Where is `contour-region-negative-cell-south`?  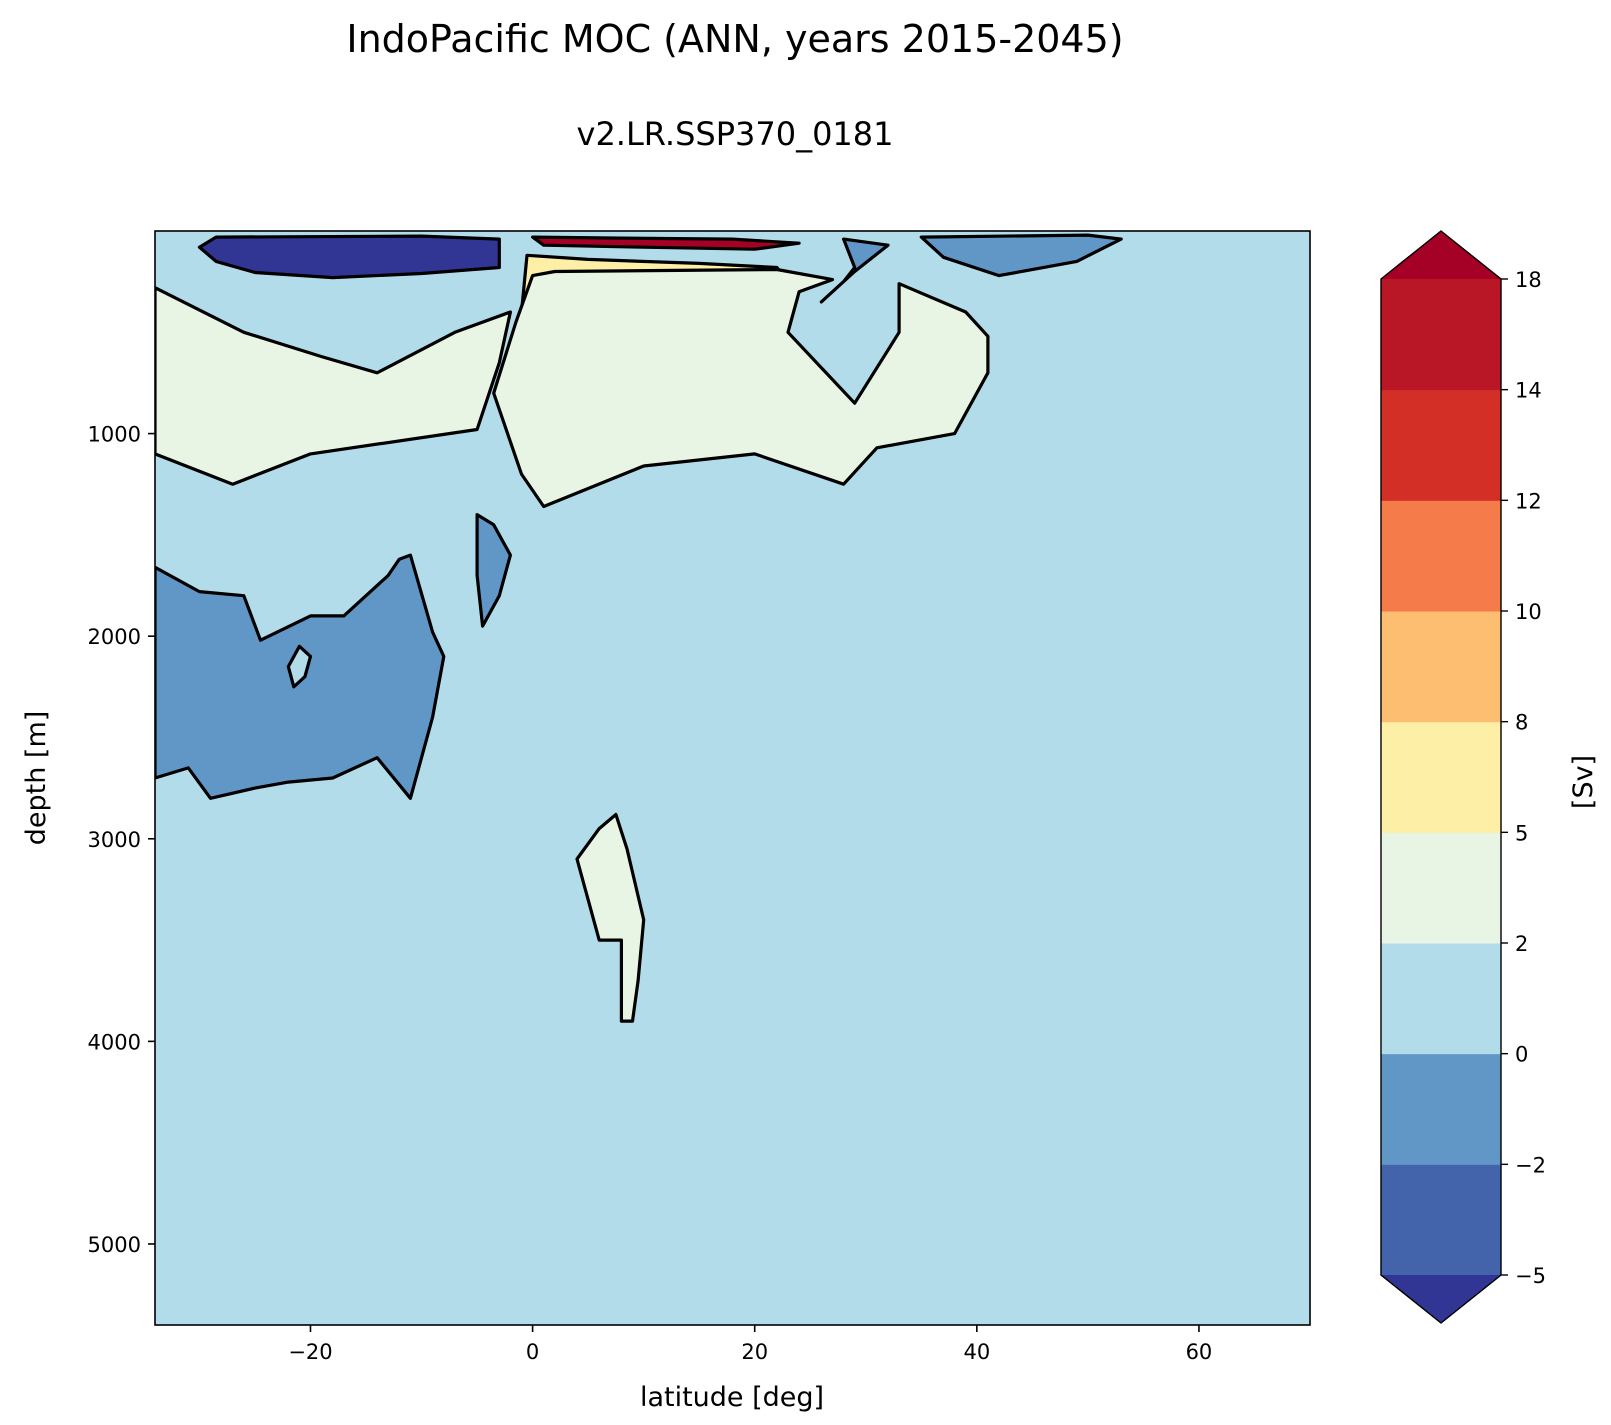 contour-region-negative-cell-south is located at coordinates (349, 257).